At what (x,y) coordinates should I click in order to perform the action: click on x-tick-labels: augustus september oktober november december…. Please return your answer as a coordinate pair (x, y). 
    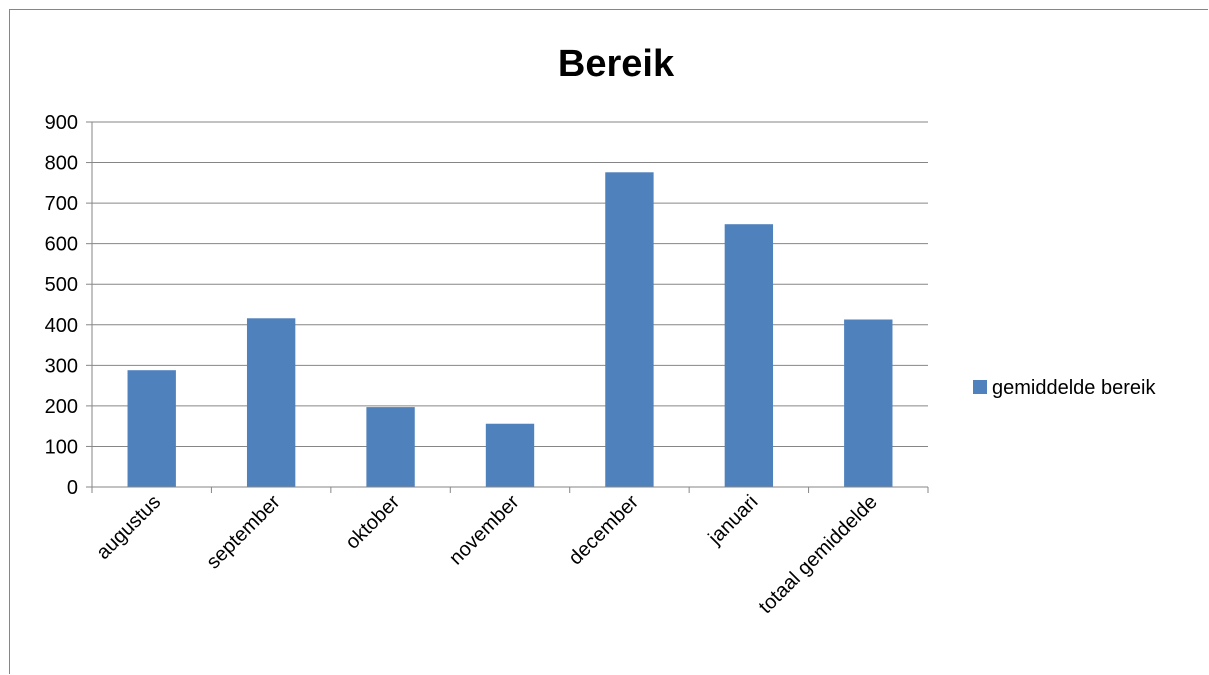
    Looking at the image, I should click on (487, 554).